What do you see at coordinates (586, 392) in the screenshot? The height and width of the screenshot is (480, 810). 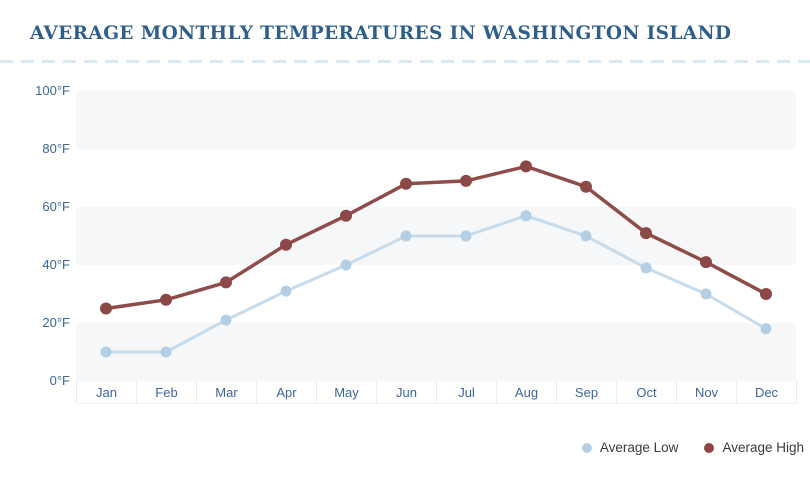 I see `x-axis-label-sep: Sep` at bounding box center [586, 392].